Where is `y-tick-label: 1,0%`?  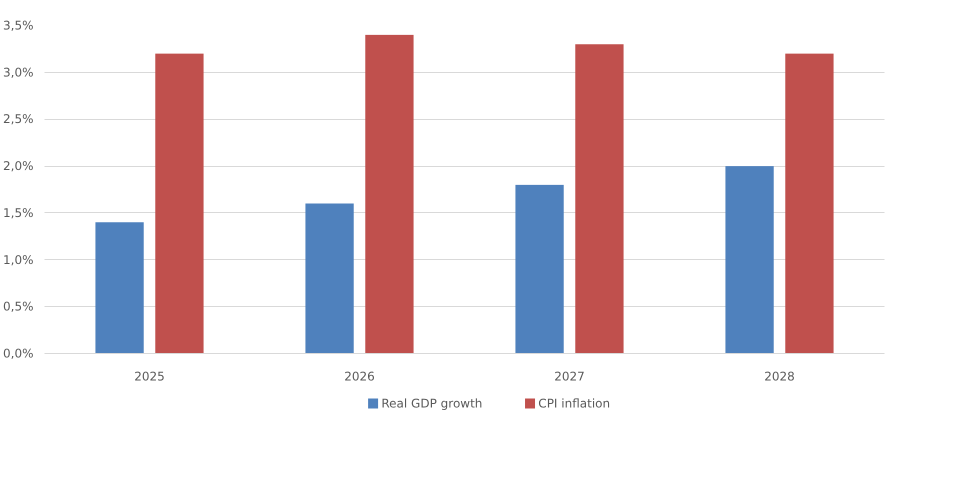 y-tick-label: 1,0% is located at coordinates (18, 259).